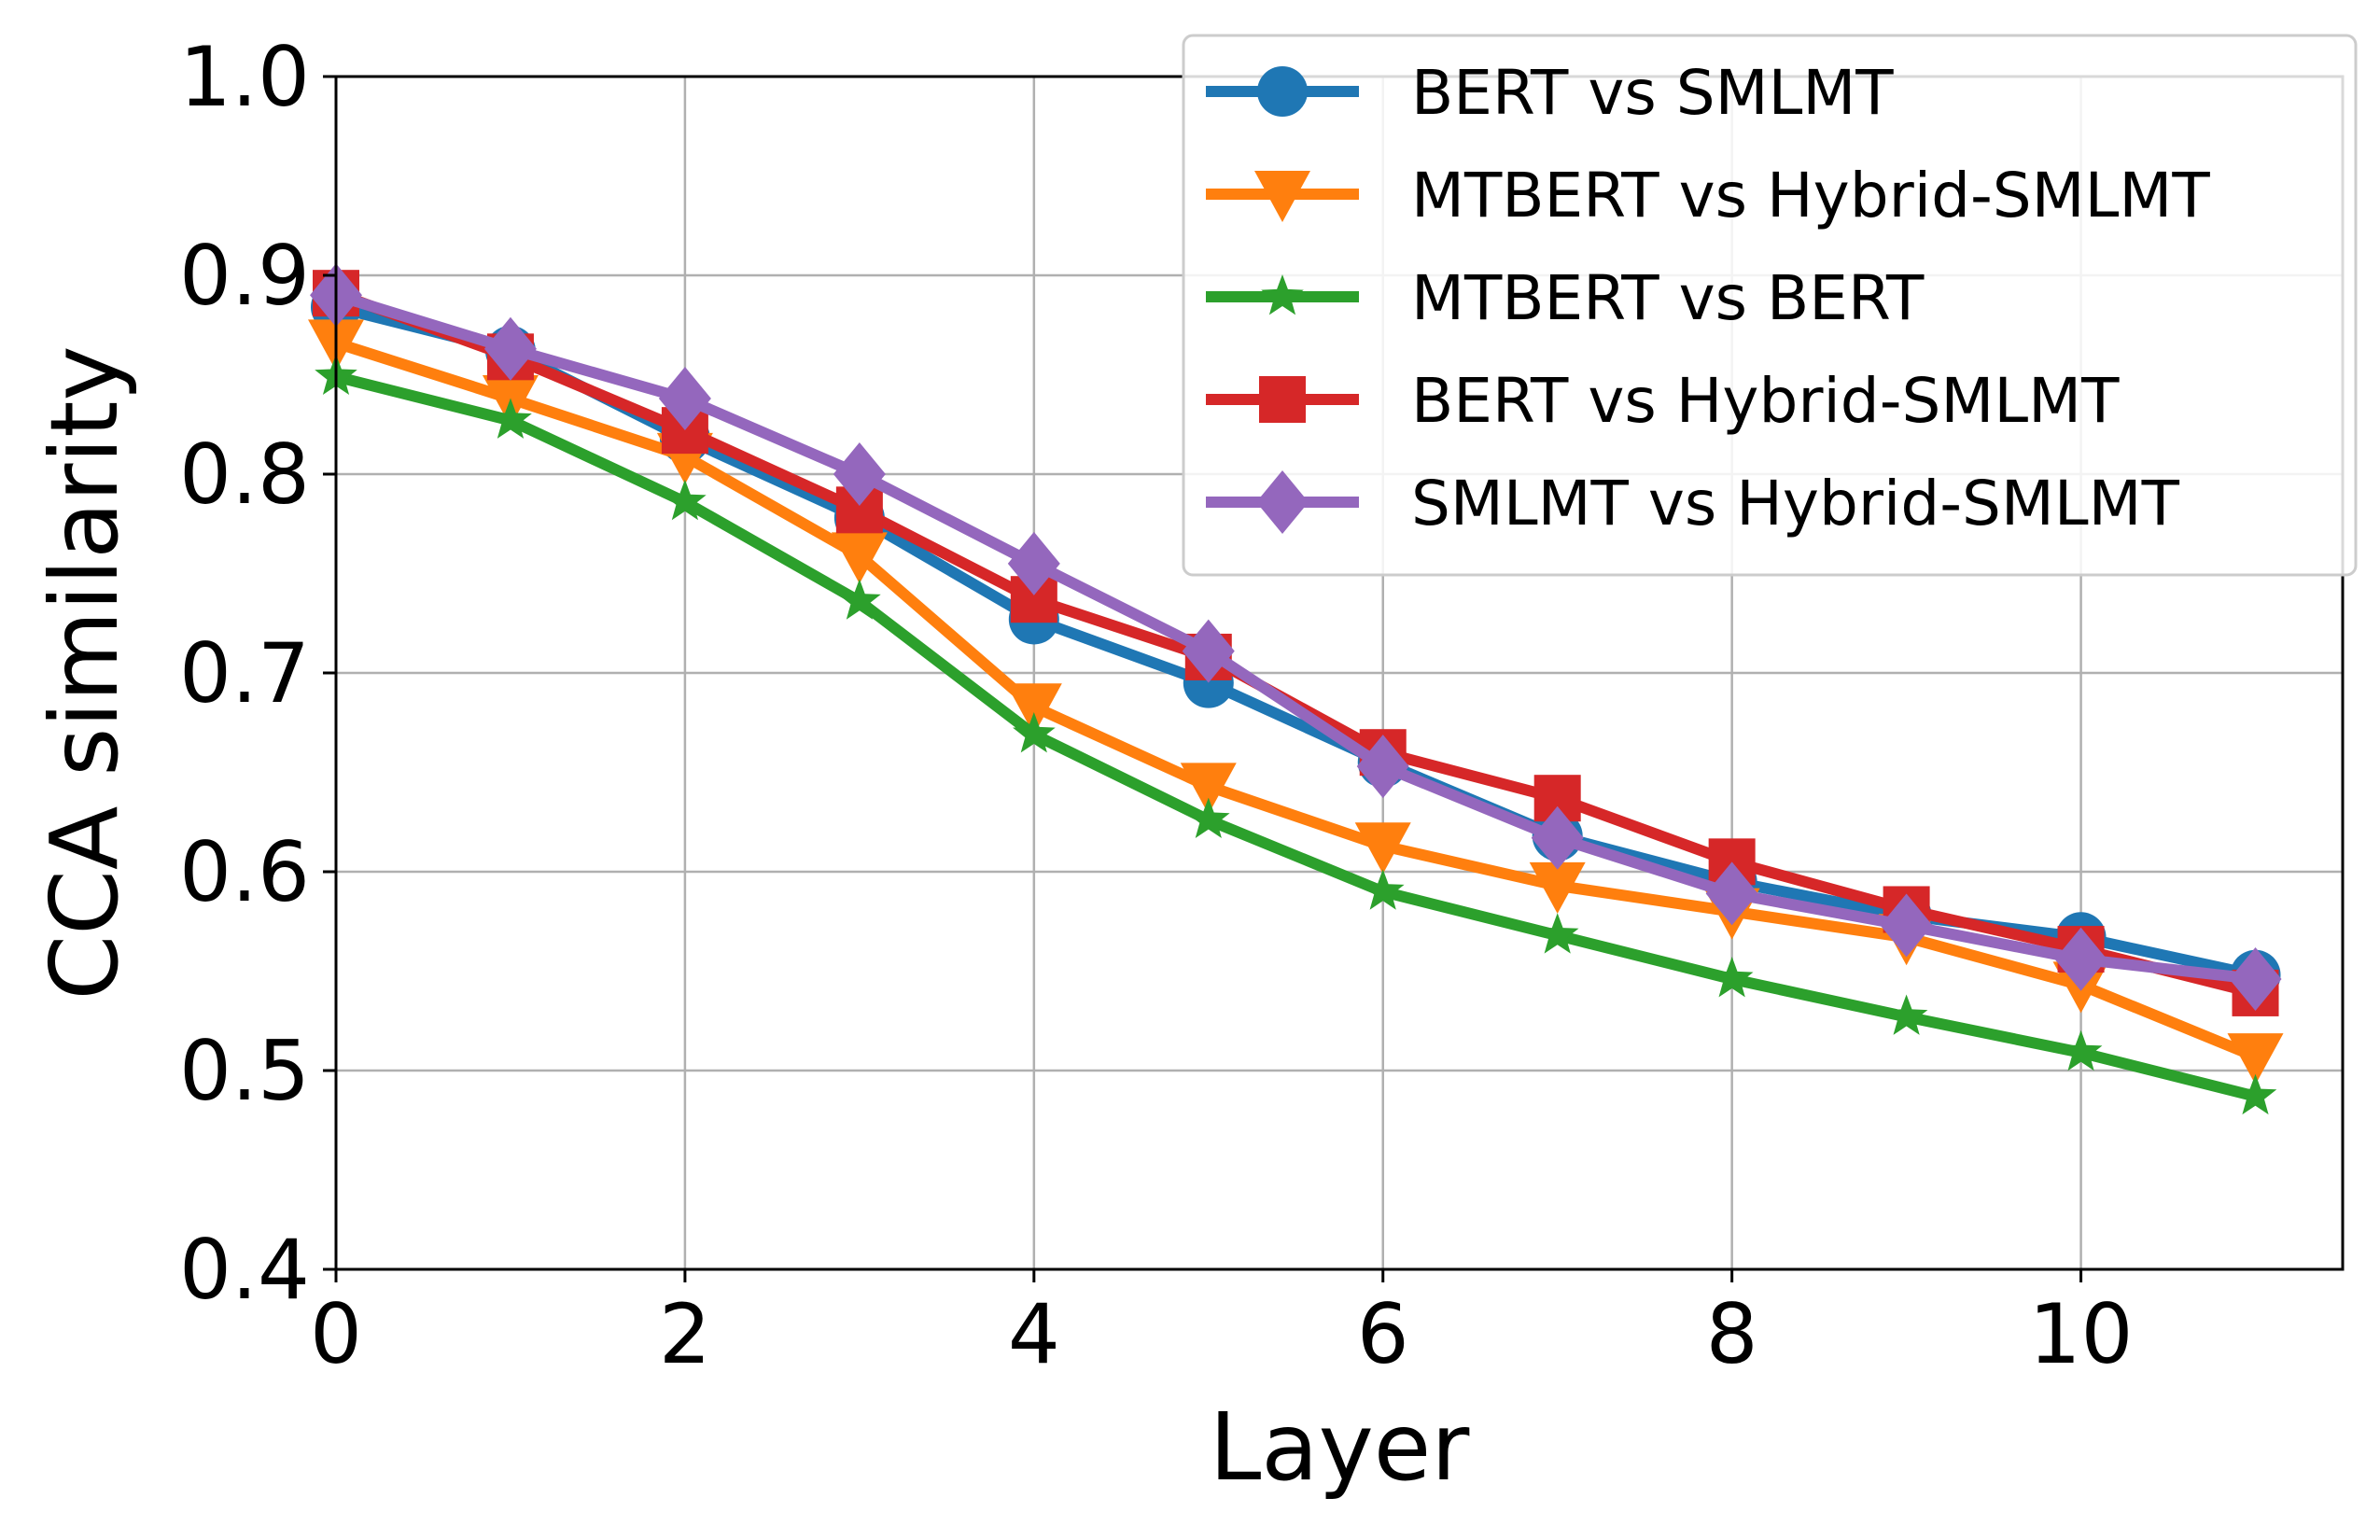 Image resolution: width=2380 pixels, height=1540 pixels. Describe the element at coordinates (244, 1071) in the screenshot. I see `y-tick-label: 0.5` at that location.